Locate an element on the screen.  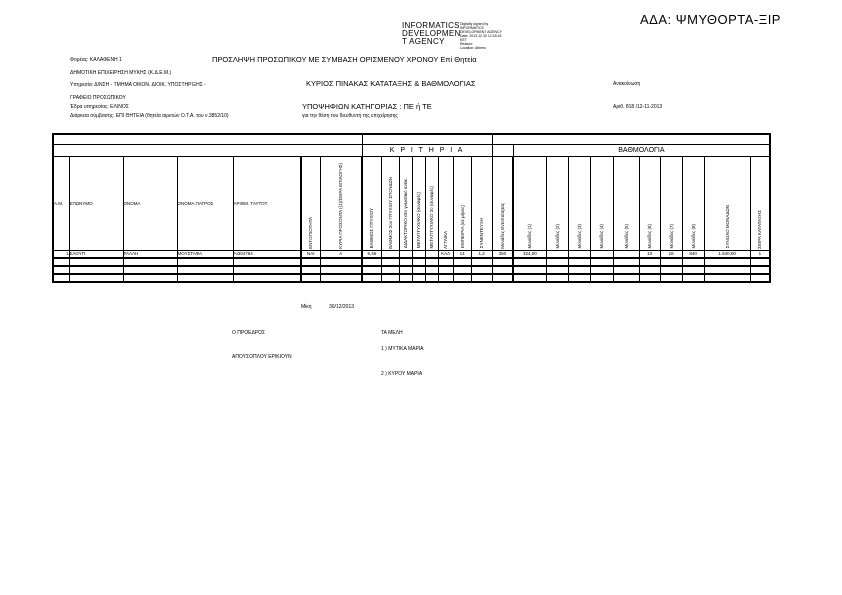
column-header: ΕΝΤΟΠΙΟΤΗΤΑ is located at coordinates (310, 203).